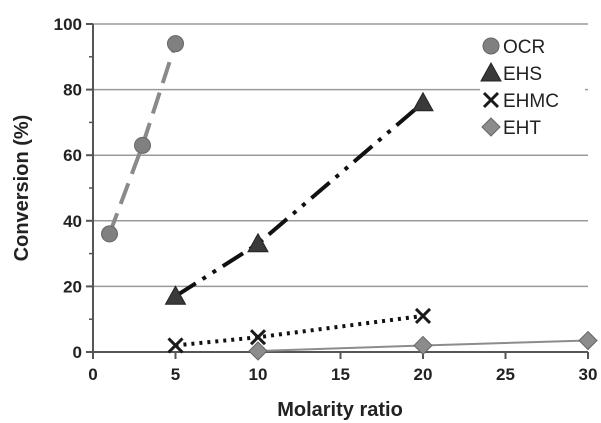 The width and height of the screenshot is (601, 423). What do you see at coordinates (531, 101) in the screenshot?
I see `legend-label-ehmc: EHMC` at bounding box center [531, 101].